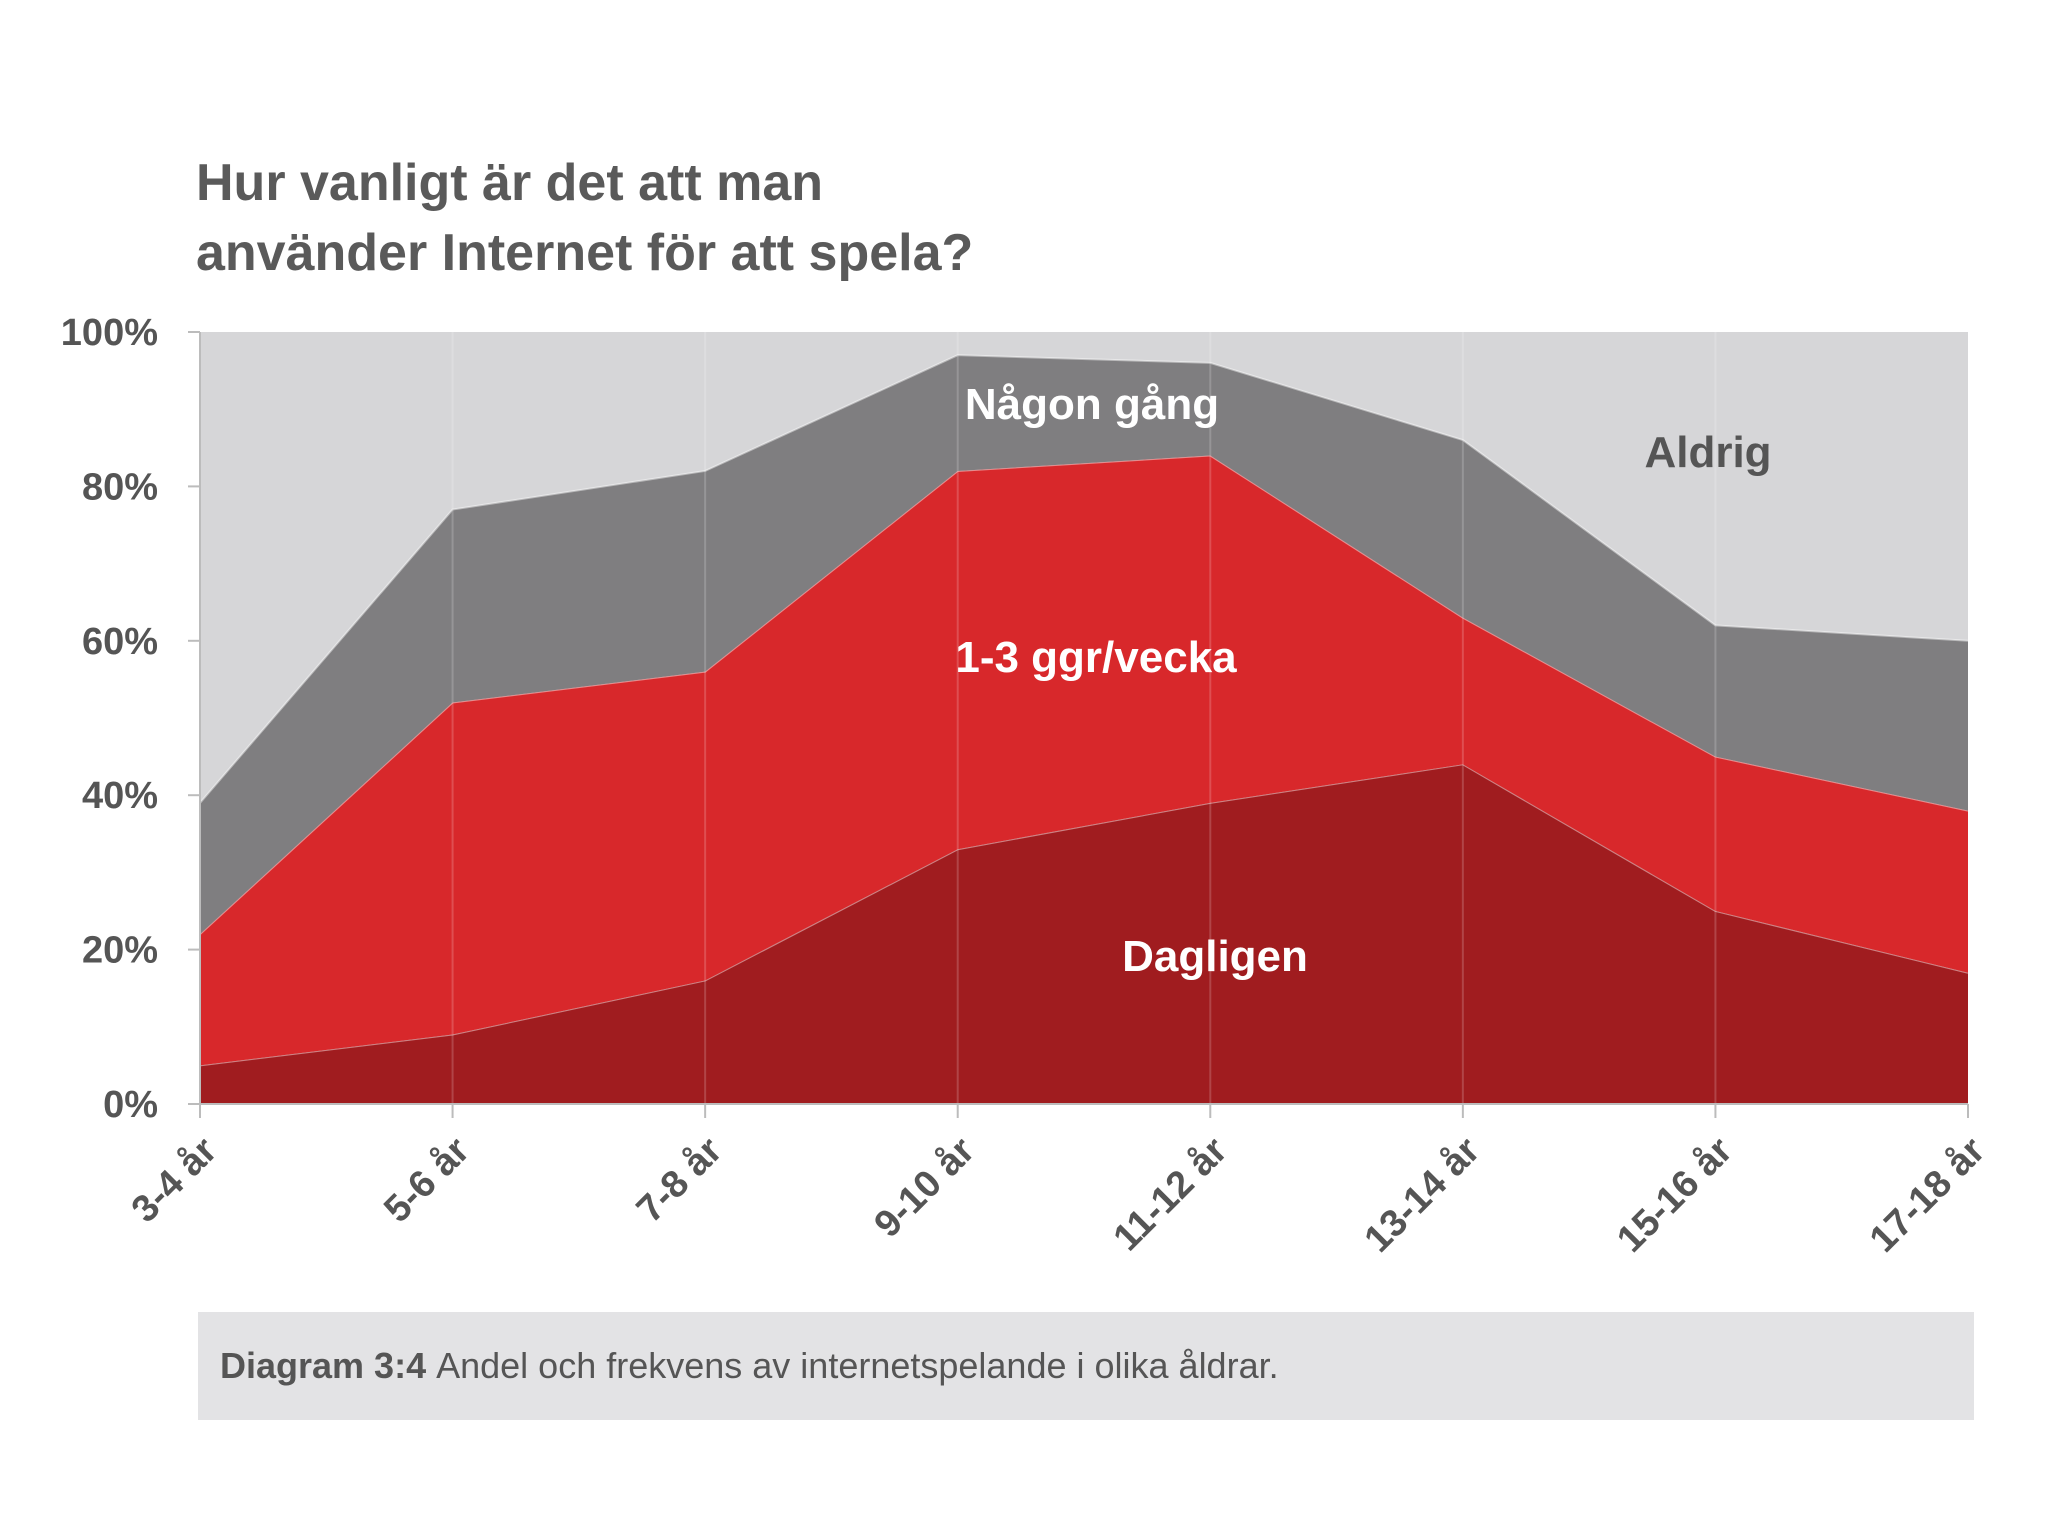  I want to click on y-tick-label: 0%, so click(130, 1105).